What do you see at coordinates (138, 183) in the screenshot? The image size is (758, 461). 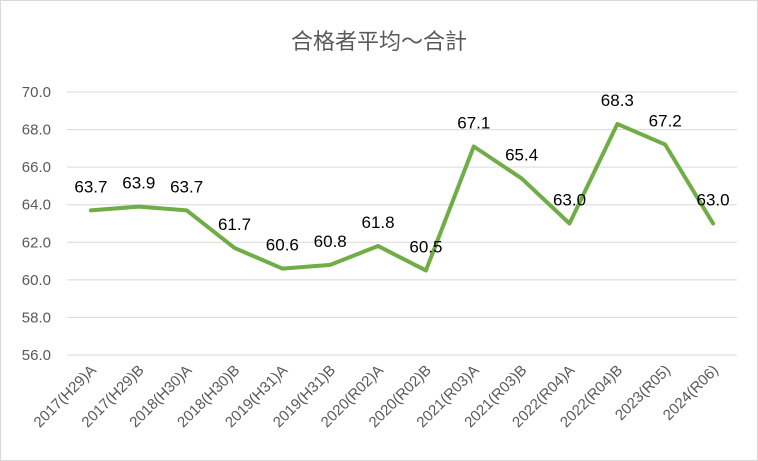 I see `data-label: 63.9` at bounding box center [138, 183].